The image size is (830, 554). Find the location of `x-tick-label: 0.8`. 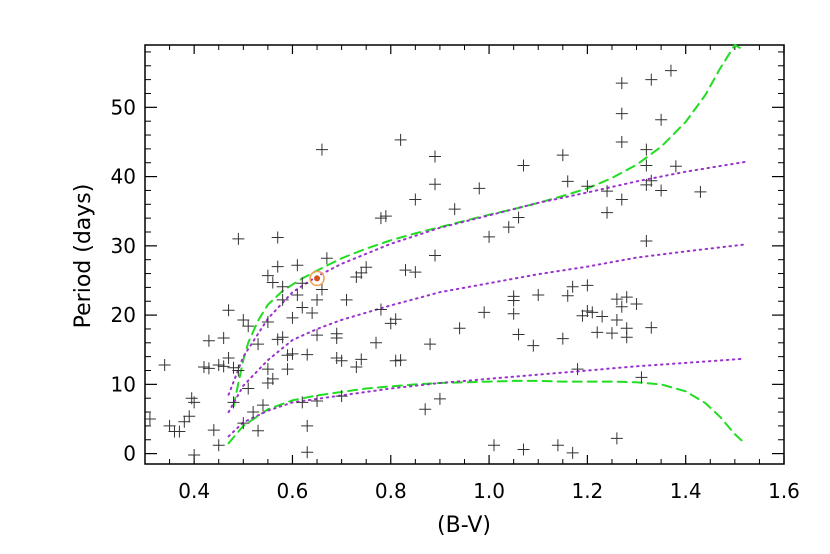

x-tick-label: 0.8 is located at coordinates (391, 491).